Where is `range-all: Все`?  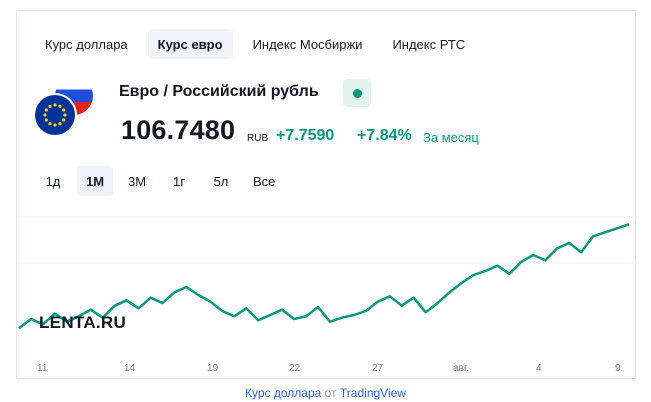 range-all: Все is located at coordinates (264, 181).